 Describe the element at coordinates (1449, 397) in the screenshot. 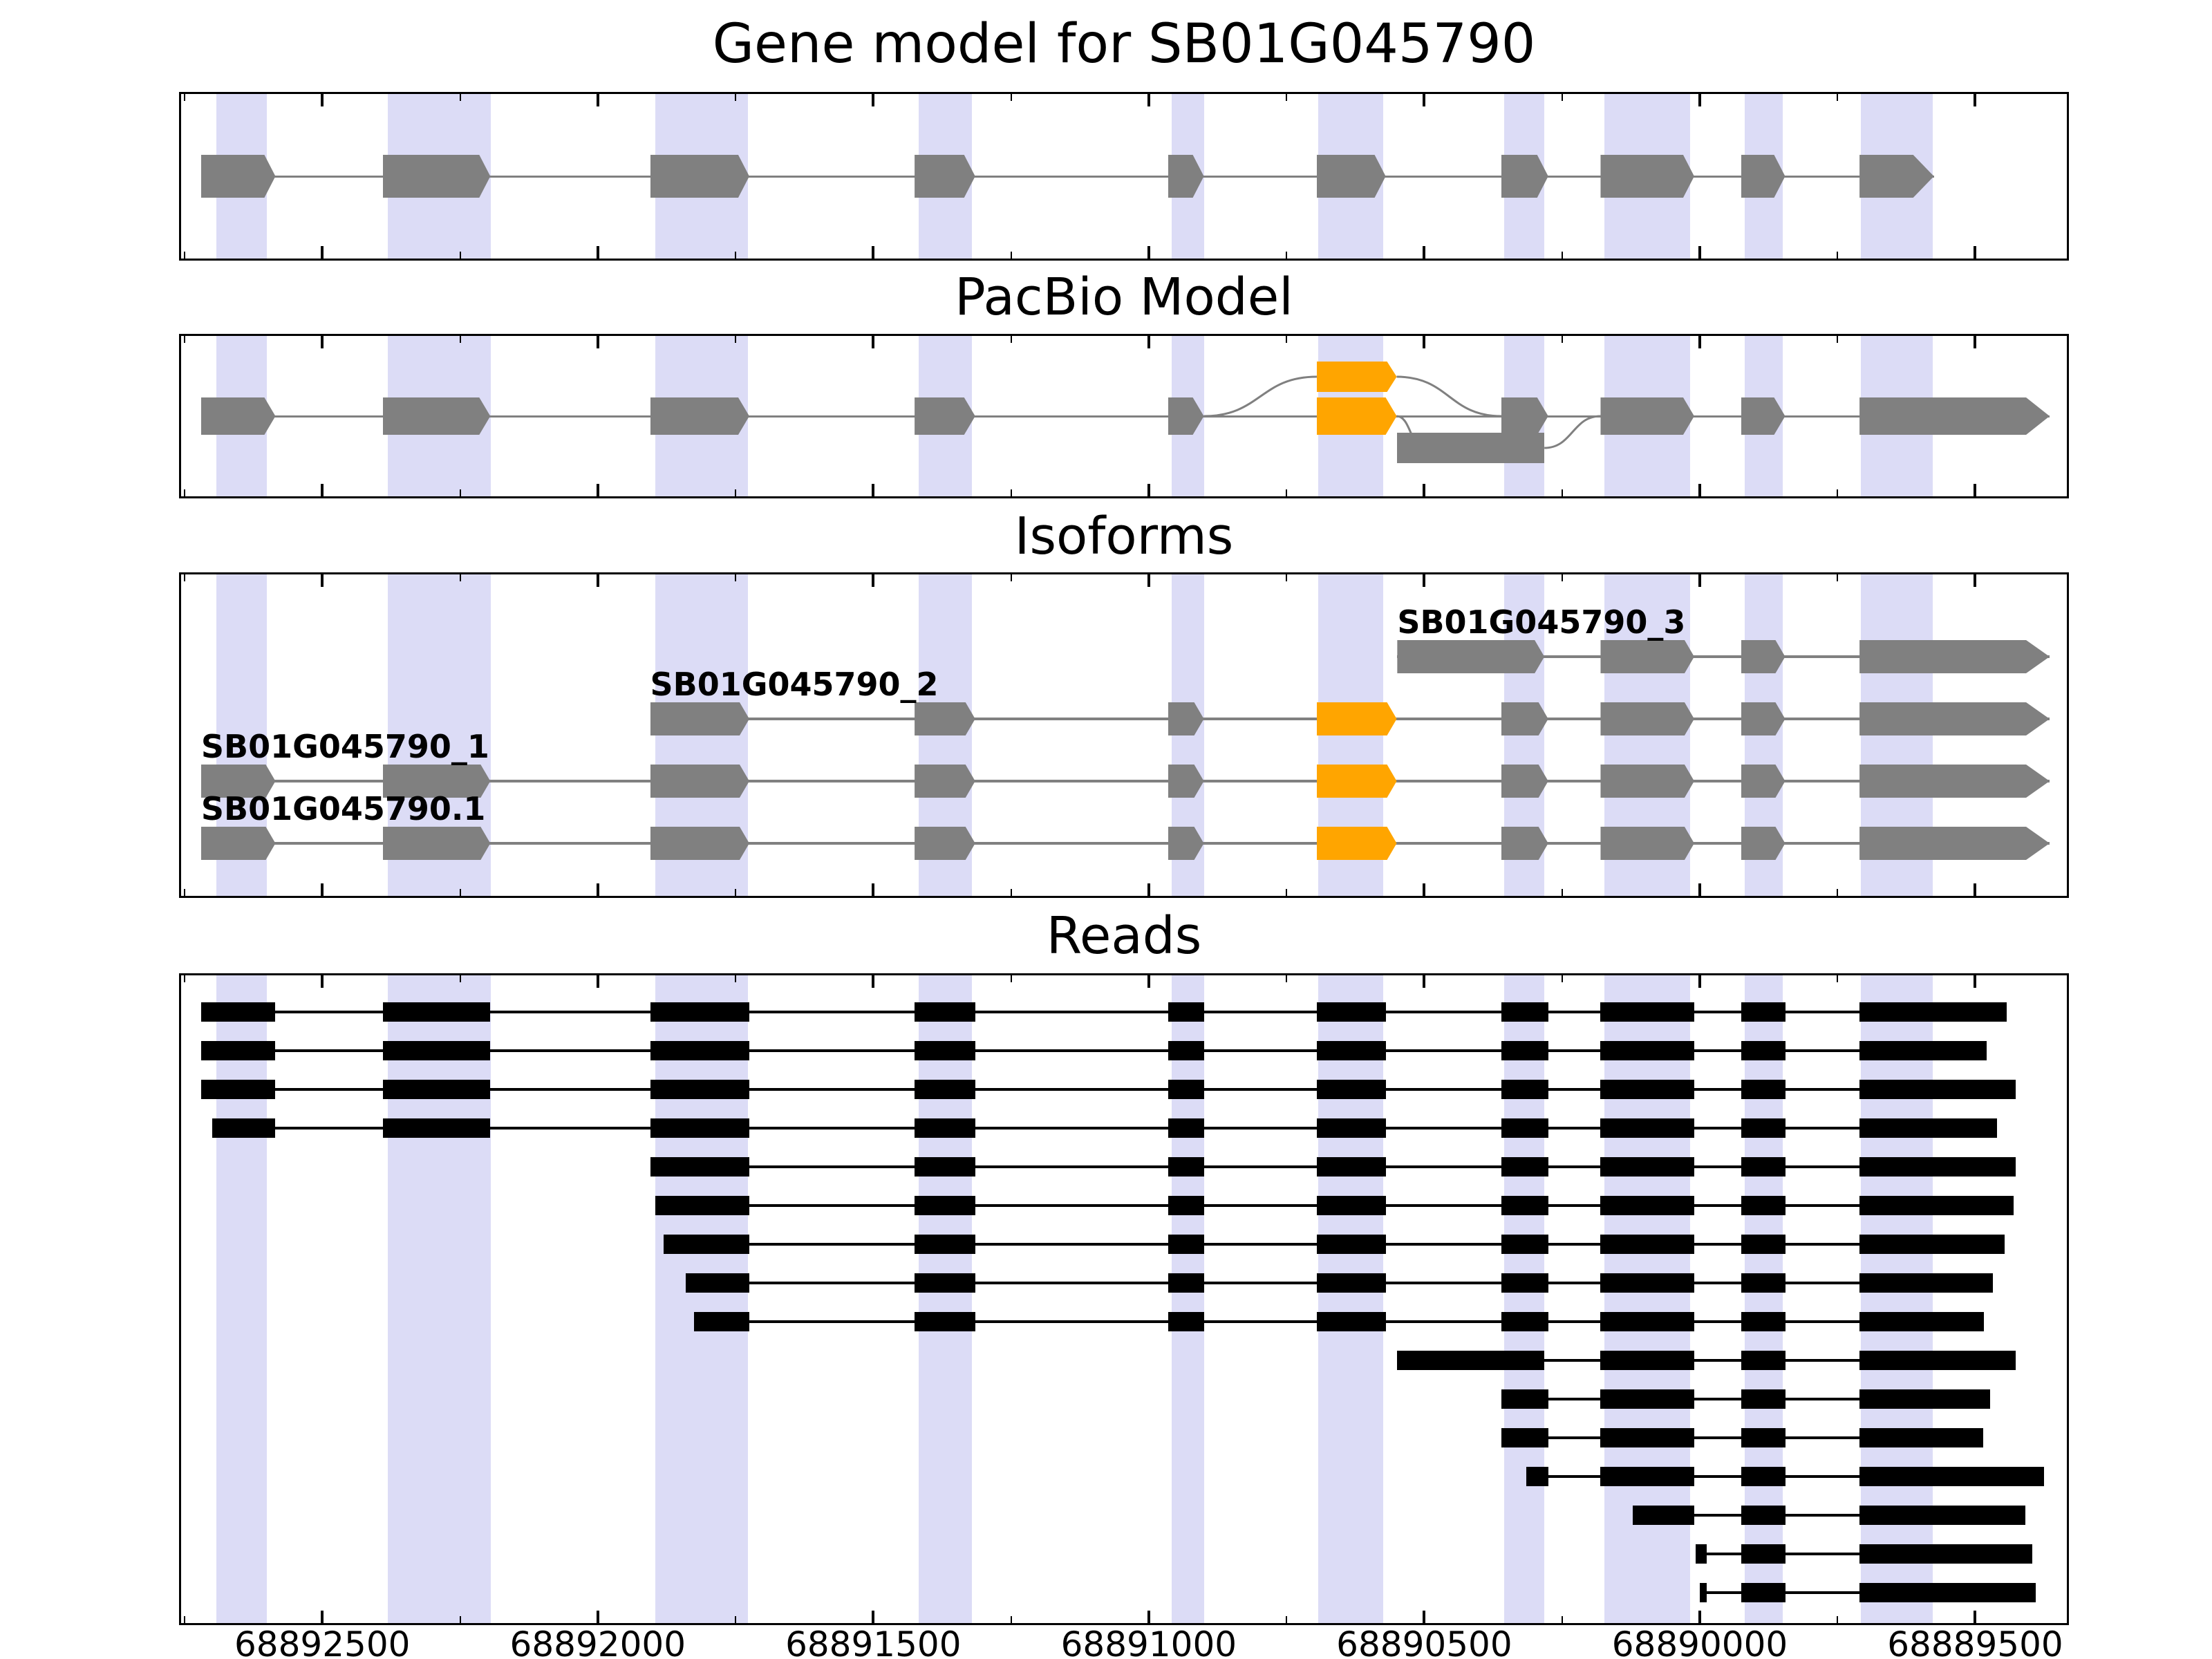

I see `splice-arc` at that location.